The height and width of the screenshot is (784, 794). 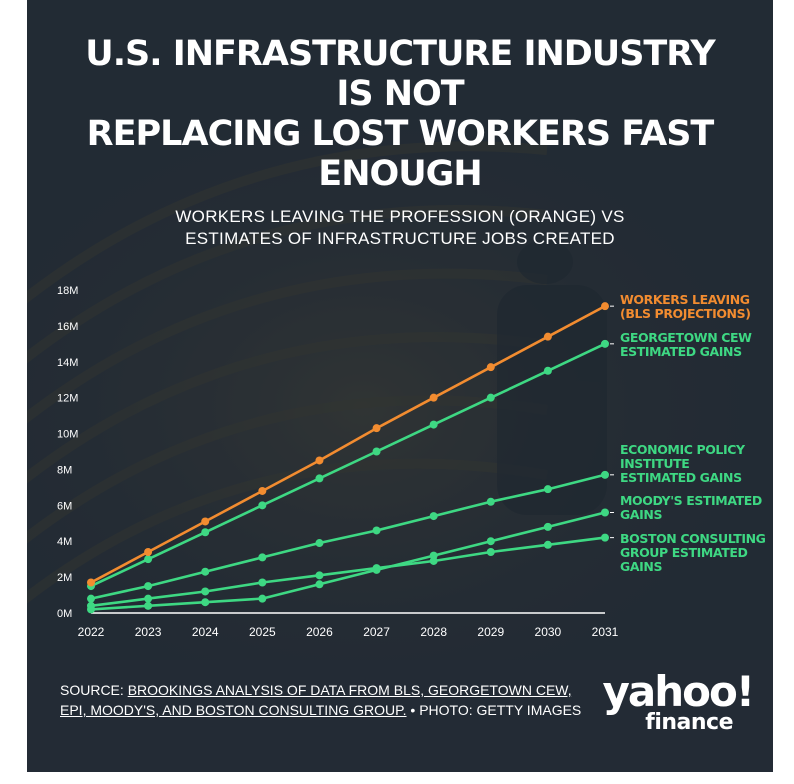 What do you see at coordinates (319, 632) in the screenshot?
I see `x-tick-label: 2026` at bounding box center [319, 632].